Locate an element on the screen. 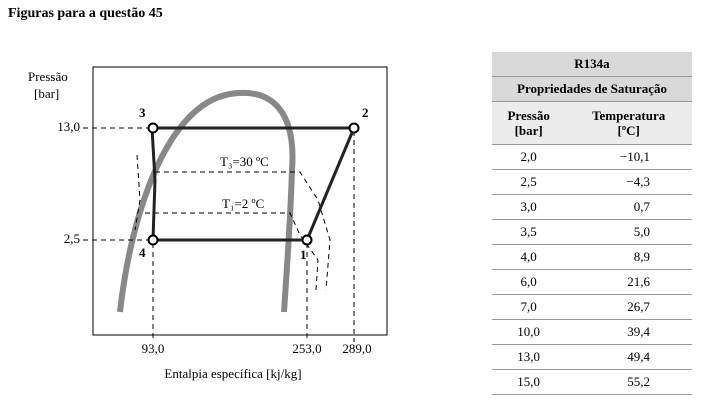 This screenshot has width=703, height=401. table-cell: 15,0 is located at coordinates (529, 382).